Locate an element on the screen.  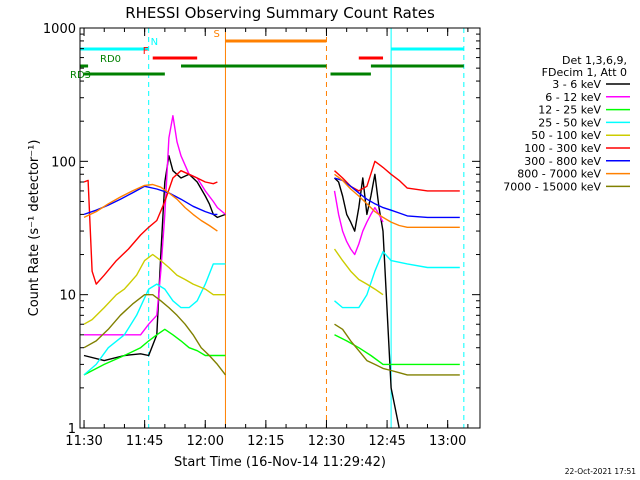
legend-label-5: 100 - 300 keV is located at coordinates (562, 148).